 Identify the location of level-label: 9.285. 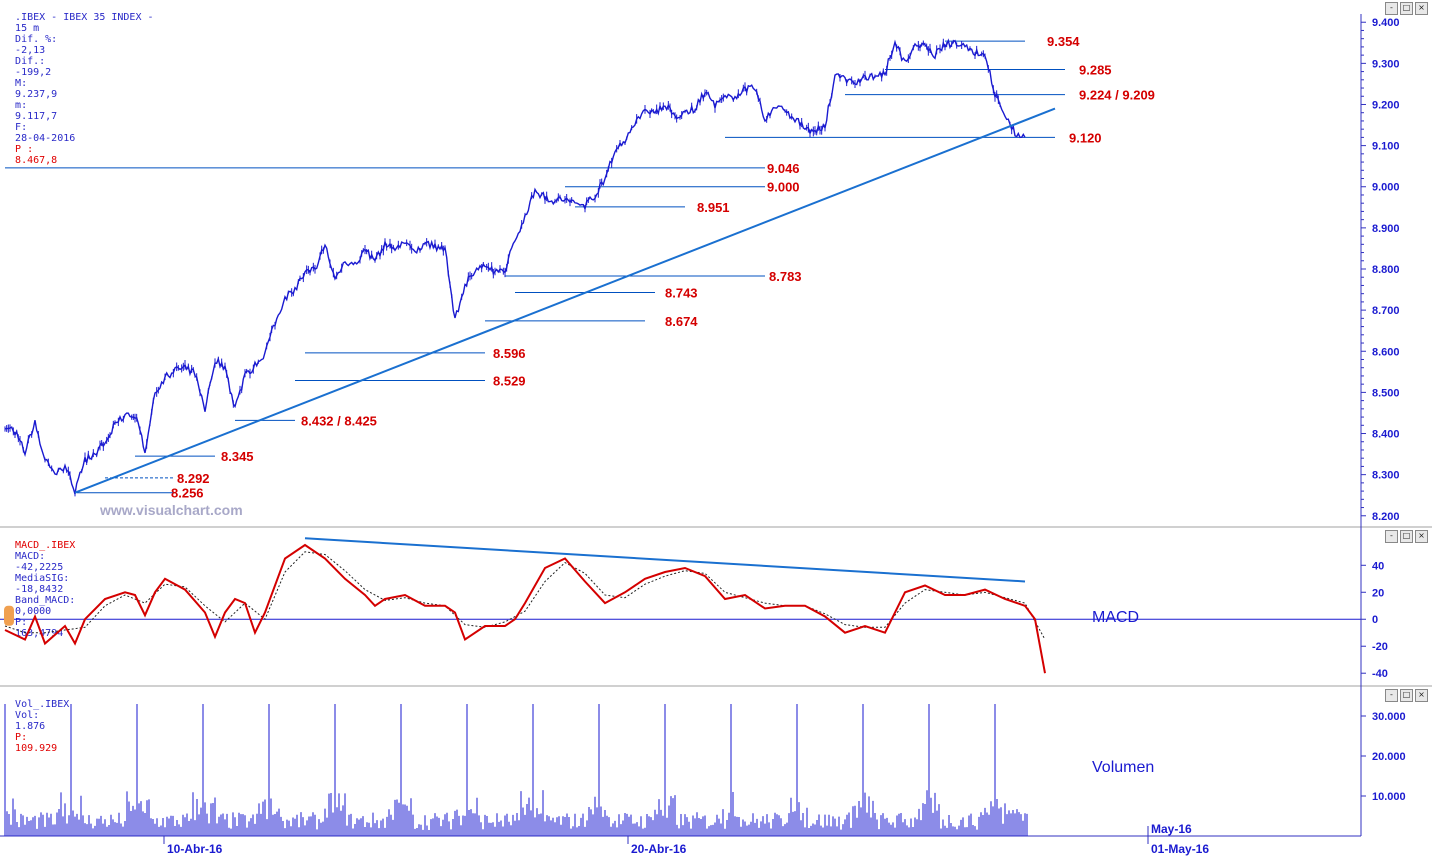
(1095, 70).